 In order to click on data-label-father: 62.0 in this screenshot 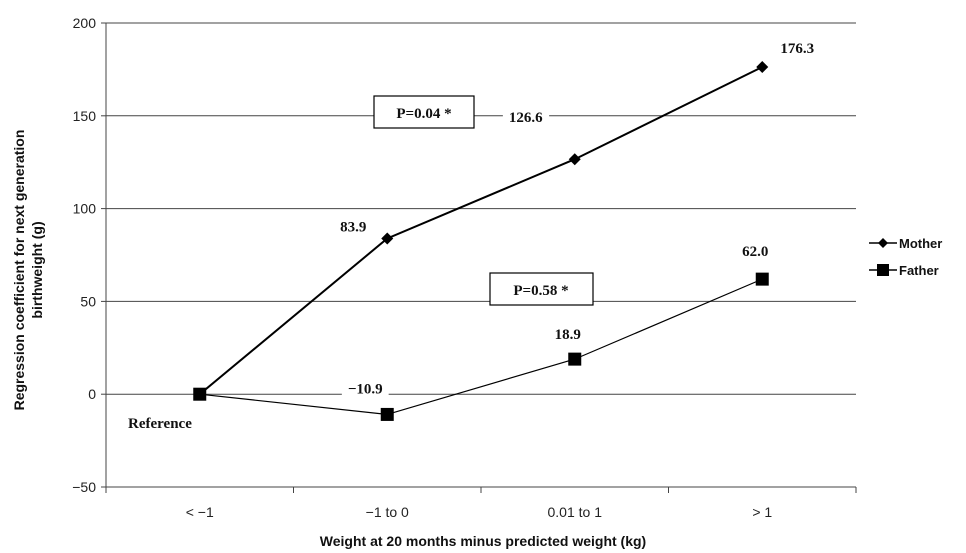, I will do `click(755, 252)`.